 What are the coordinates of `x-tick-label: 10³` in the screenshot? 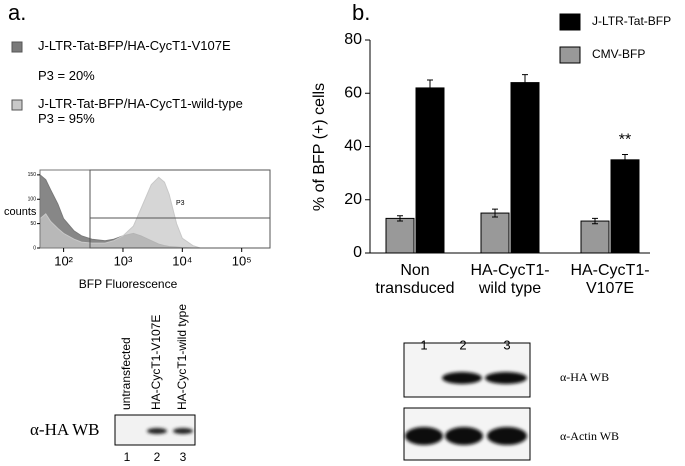 It's located at (123, 260).